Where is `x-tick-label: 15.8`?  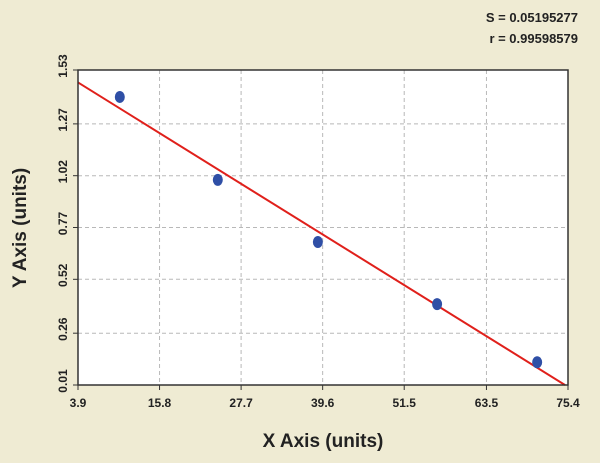 x-tick-label: 15.8 is located at coordinates (160, 403).